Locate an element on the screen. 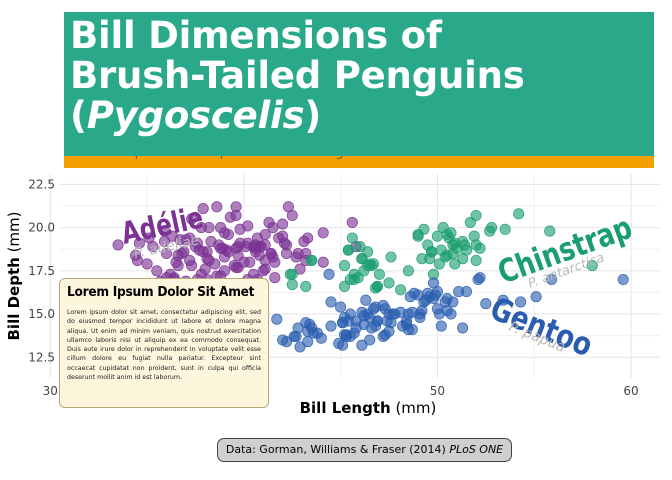 The image size is (672, 480). x-tick-label: 60 is located at coordinates (630, 391).